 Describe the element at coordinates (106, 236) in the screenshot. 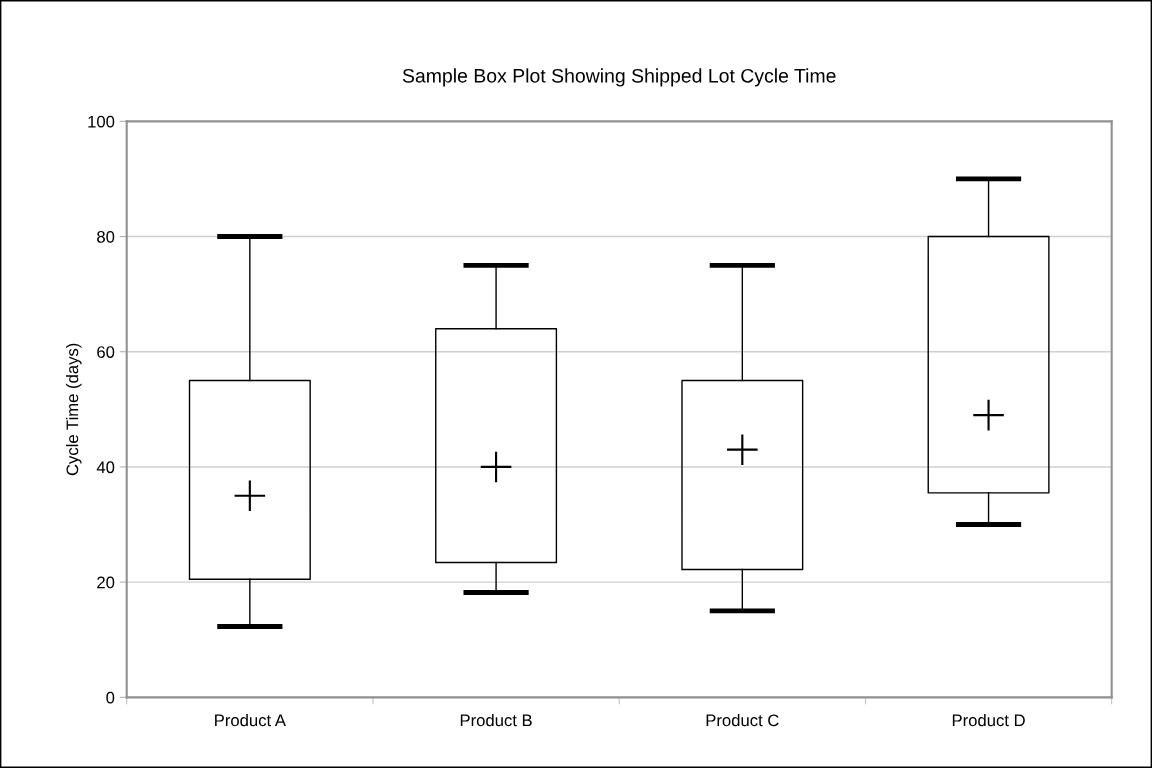

I see `y-tick-label: 80` at that location.